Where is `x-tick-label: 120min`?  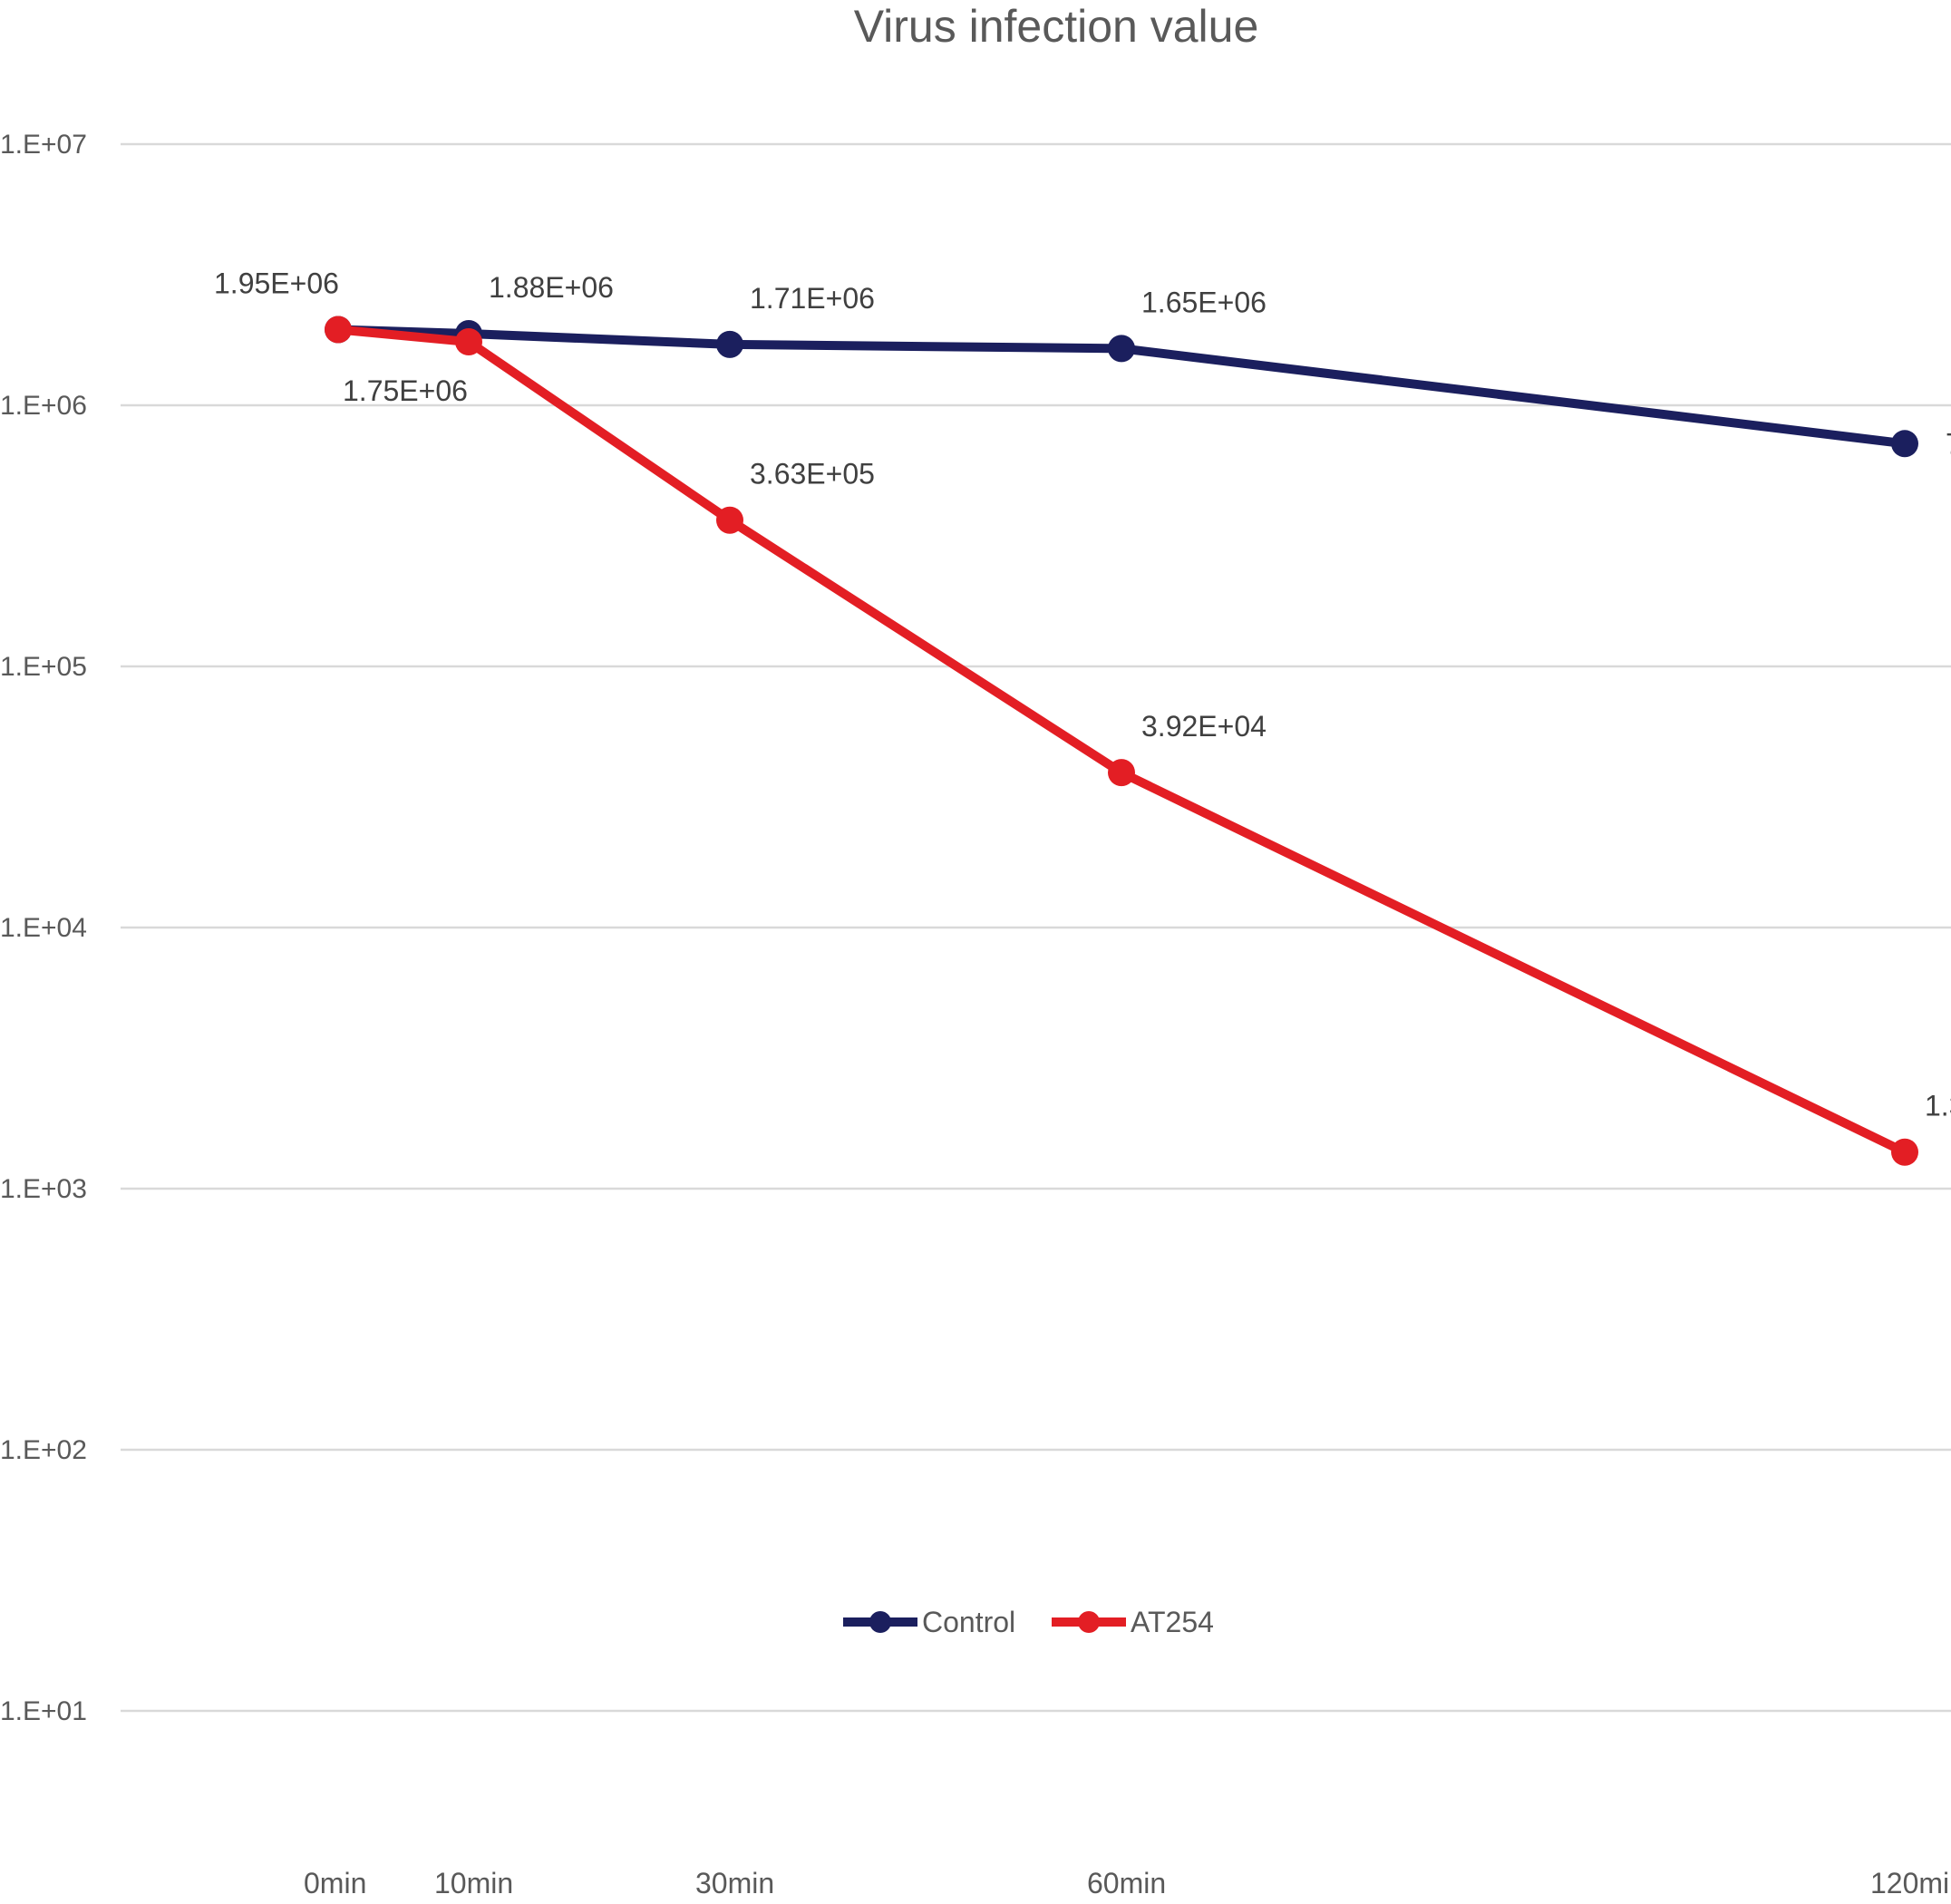
x-tick-label: 120min is located at coordinates (1911, 1883).